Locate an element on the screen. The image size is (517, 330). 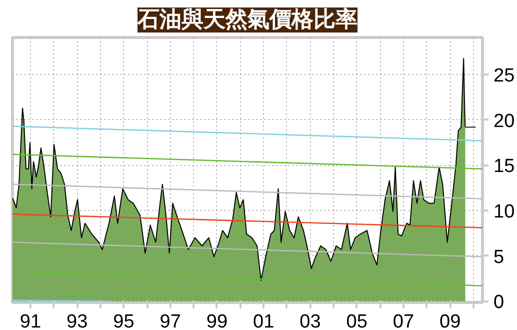
y-tick-label: 20 is located at coordinates (504, 121).